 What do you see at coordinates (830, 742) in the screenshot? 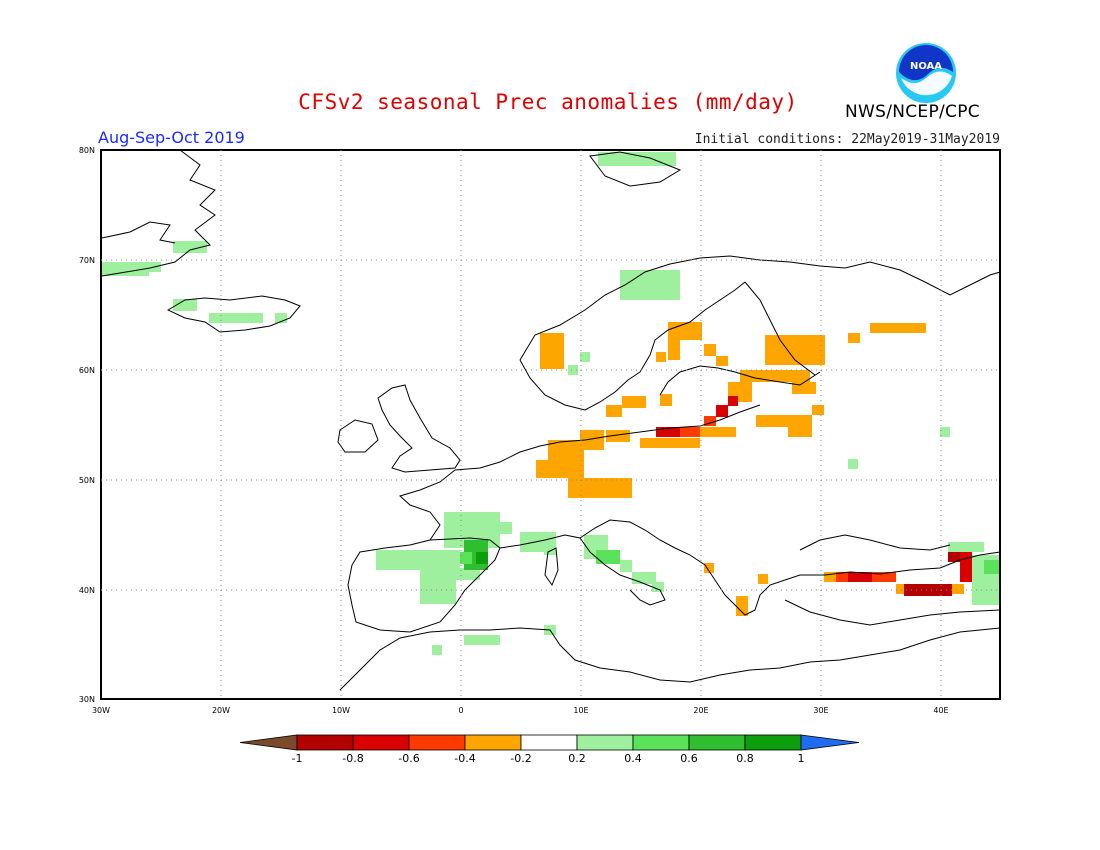
I see `colorbar-extend-high` at bounding box center [830, 742].